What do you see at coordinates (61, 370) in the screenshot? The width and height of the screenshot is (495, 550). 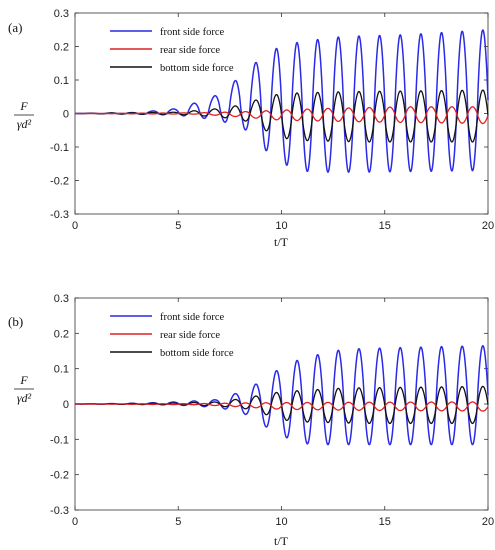 I see `panel-b-y-tick-label: 0.1` at bounding box center [61, 370].